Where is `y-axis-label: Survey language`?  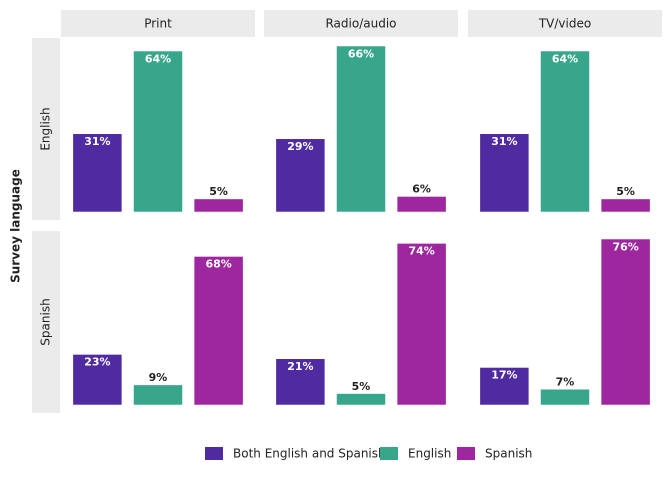
y-axis-label: Survey language is located at coordinates (16, 226).